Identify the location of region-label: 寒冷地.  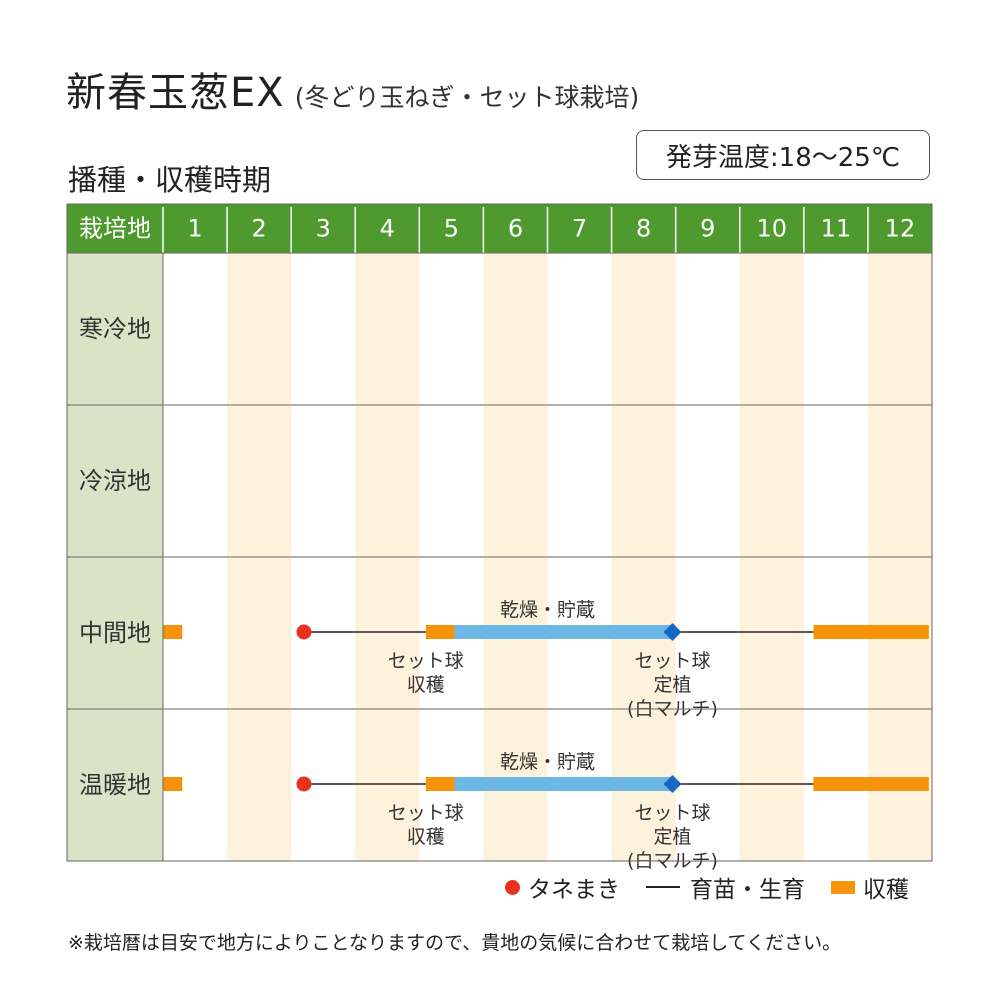
(115, 329).